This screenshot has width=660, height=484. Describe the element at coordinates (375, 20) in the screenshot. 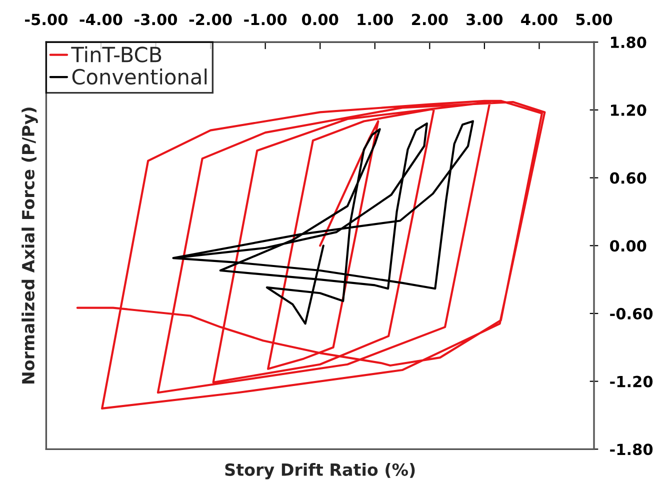

I see `x-tick-label: 1.00` at that location.